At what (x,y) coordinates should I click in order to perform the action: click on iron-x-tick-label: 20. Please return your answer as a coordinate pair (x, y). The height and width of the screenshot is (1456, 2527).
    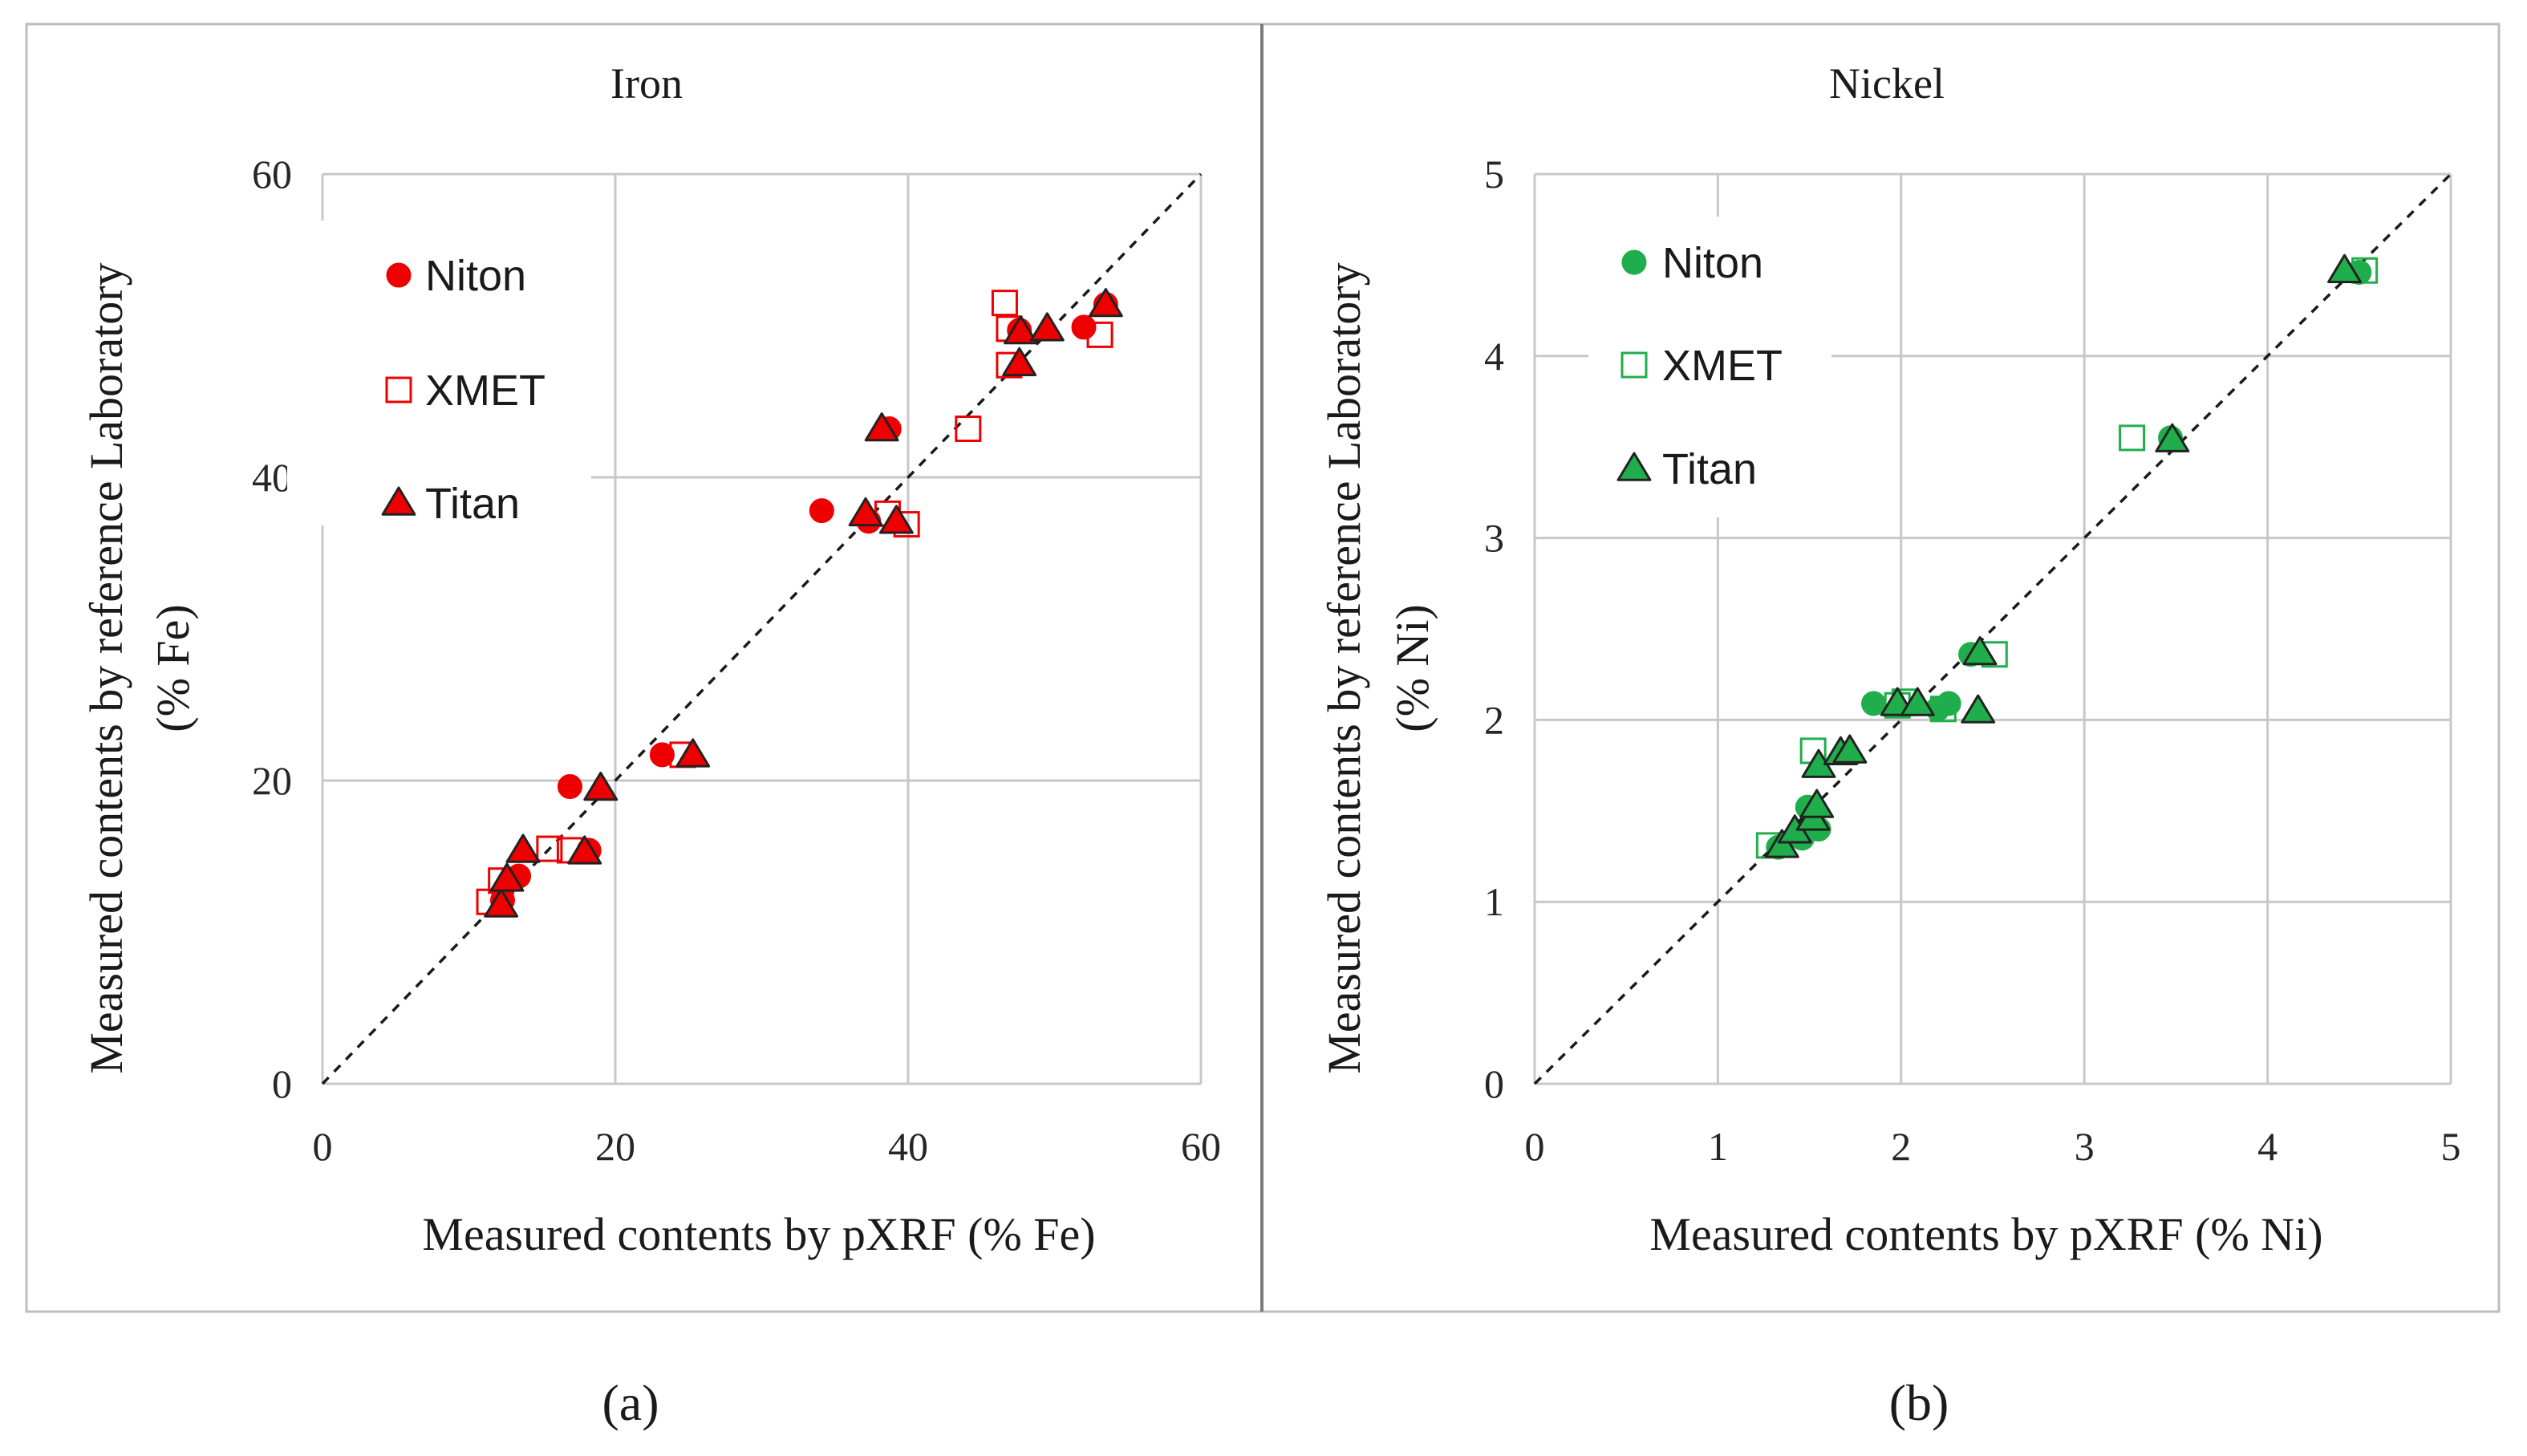
    Looking at the image, I should click on (615, 1146).